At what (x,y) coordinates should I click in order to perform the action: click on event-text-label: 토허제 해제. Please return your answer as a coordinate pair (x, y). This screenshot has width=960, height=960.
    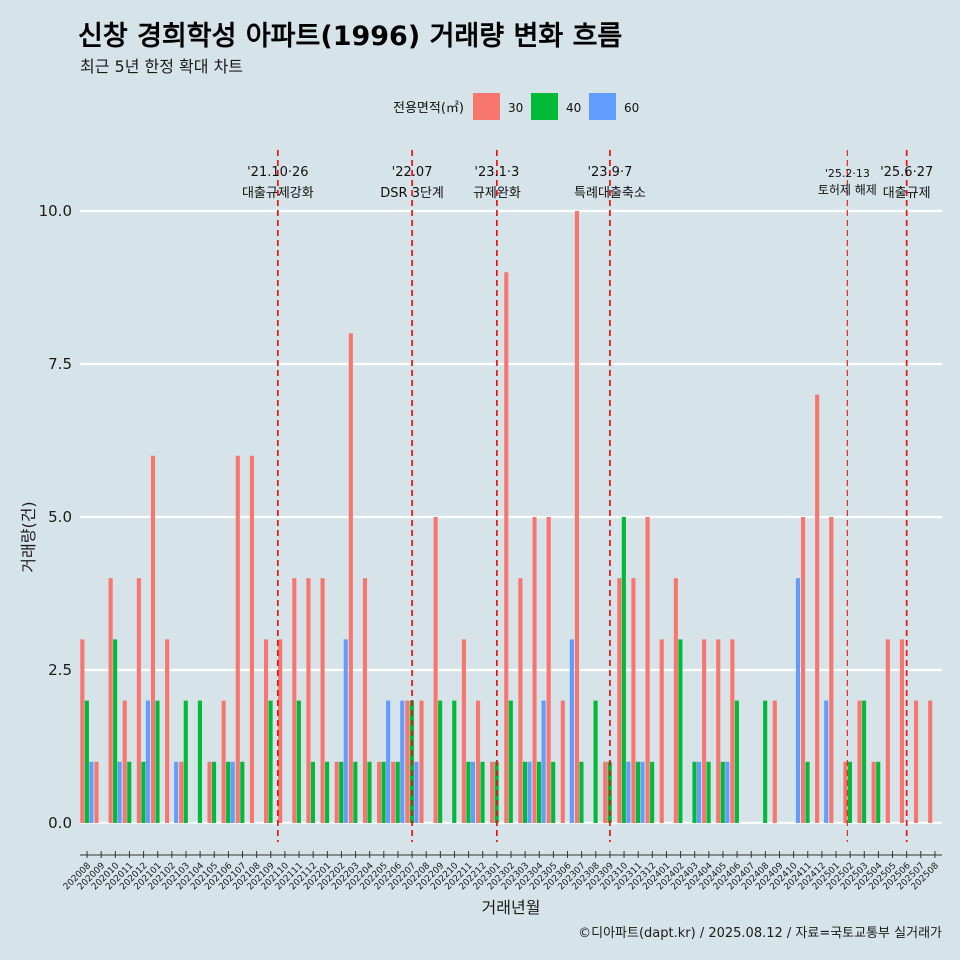
    Looking at the image, I should click on (847, 190).